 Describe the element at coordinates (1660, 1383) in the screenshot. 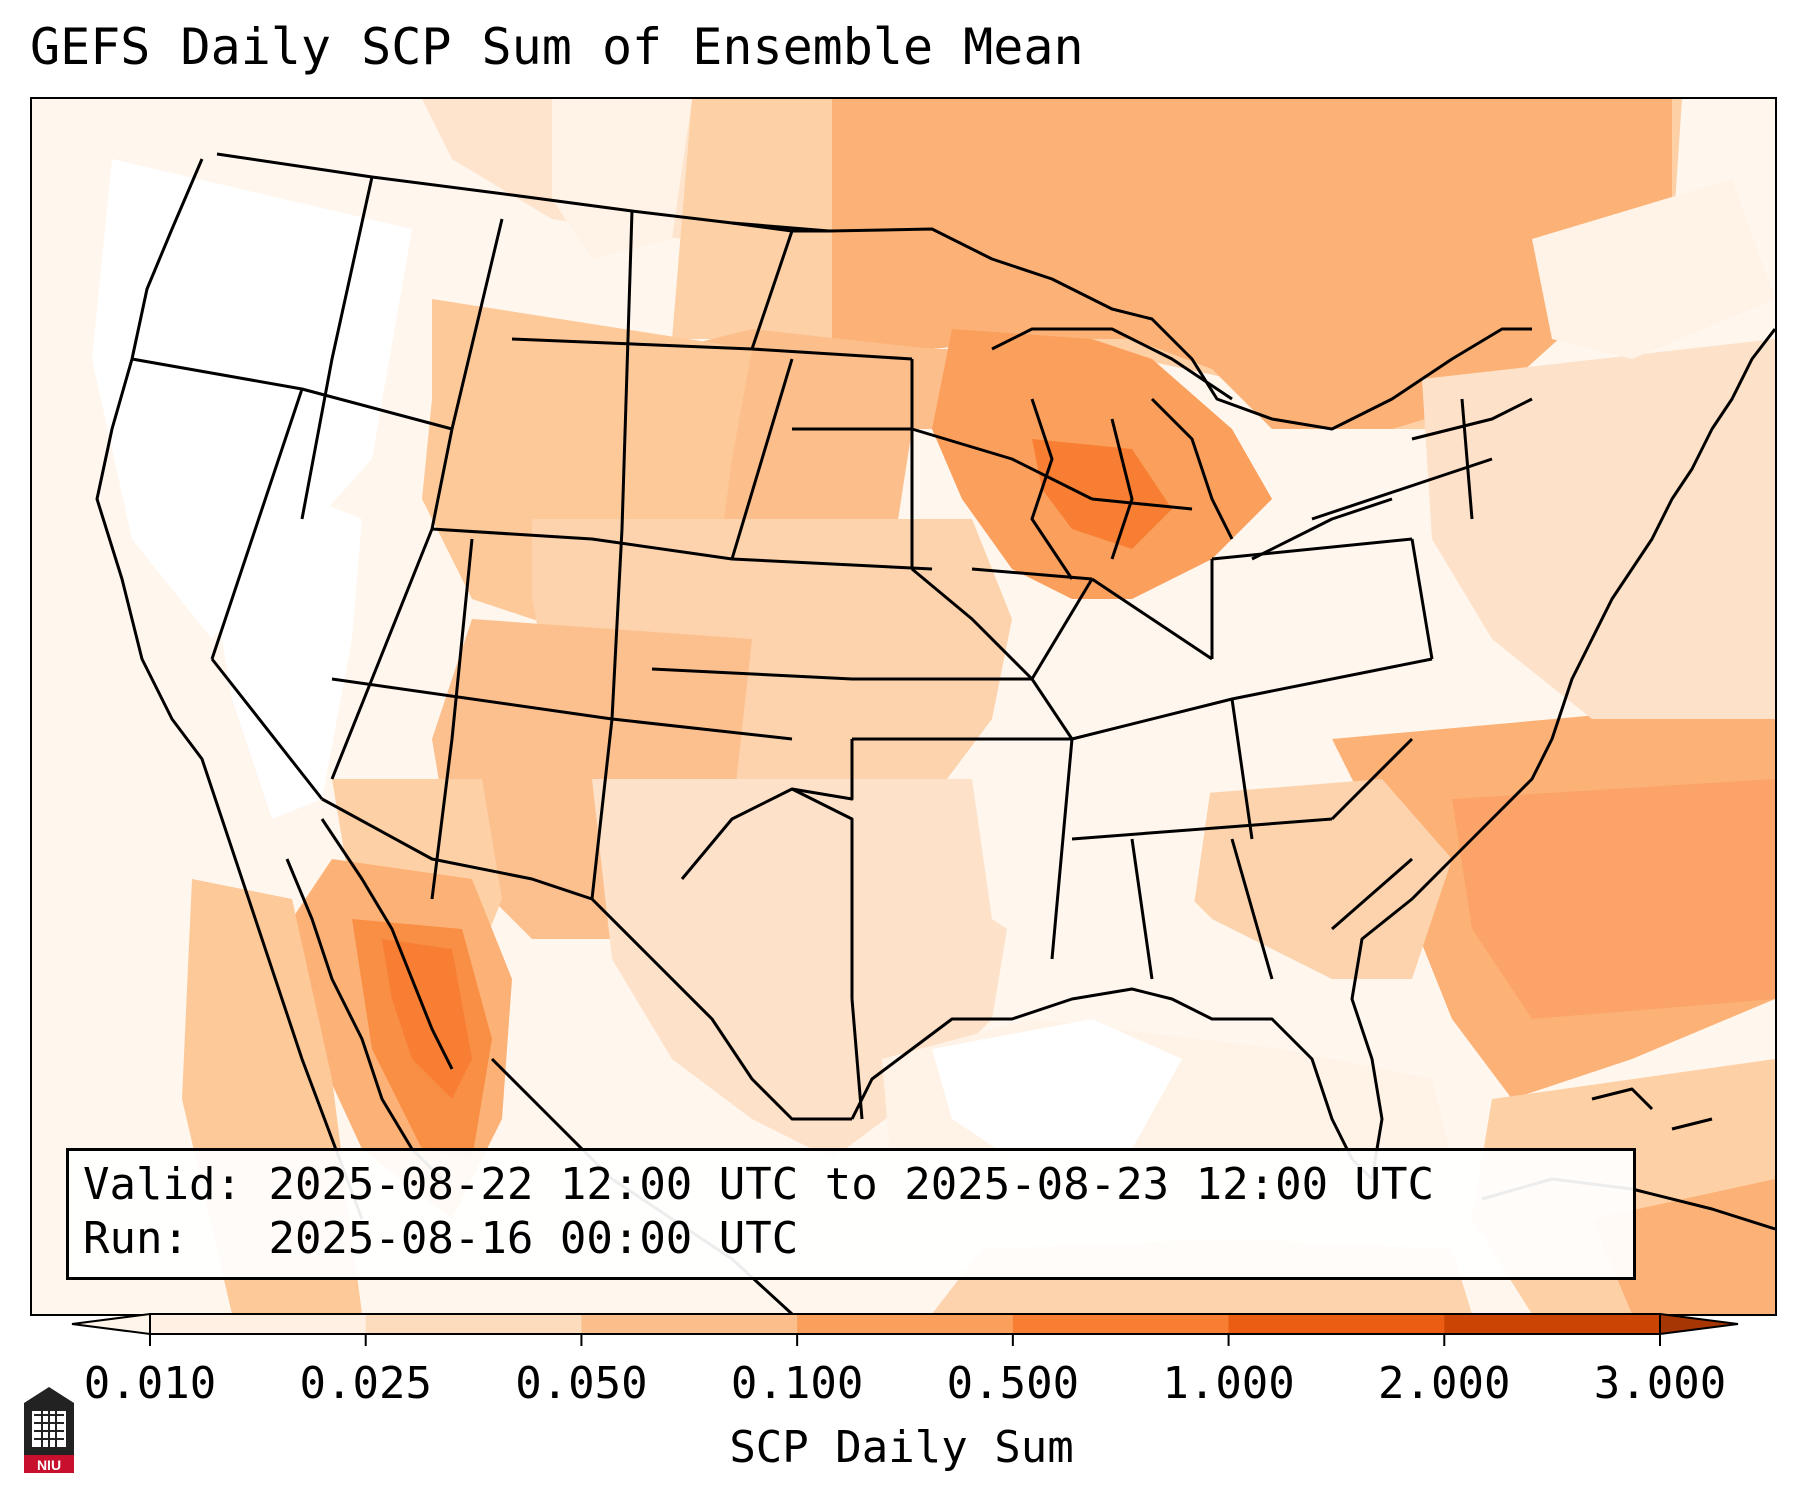

I see `colorbar-tick-label: 3.000` at that location.